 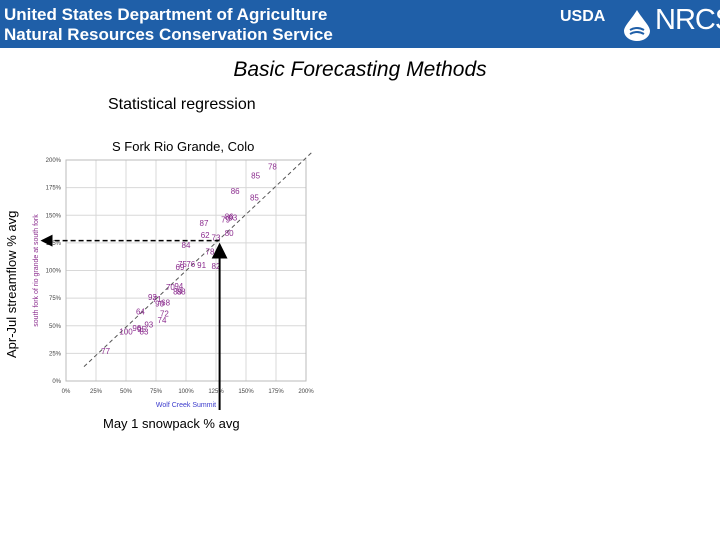 What do you see at coordinates (156, 392) in the screenshot?
I see `x-tick-label: 75%` at bounding box center [156, 392].